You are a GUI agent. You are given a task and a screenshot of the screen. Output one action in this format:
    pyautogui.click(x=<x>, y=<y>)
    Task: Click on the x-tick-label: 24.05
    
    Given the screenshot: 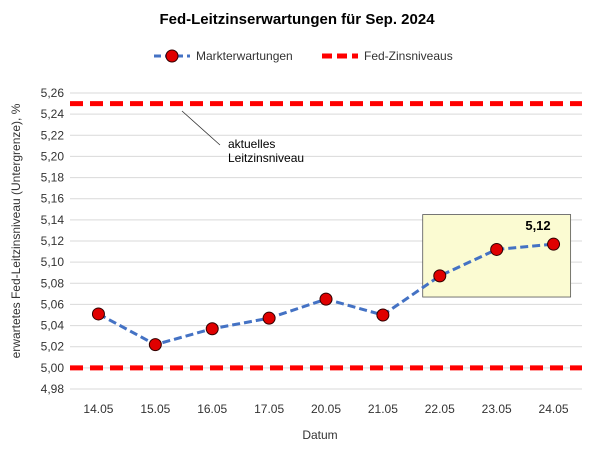 What is the action you would take?
    pyautogui.click(x=554, y=409)
    